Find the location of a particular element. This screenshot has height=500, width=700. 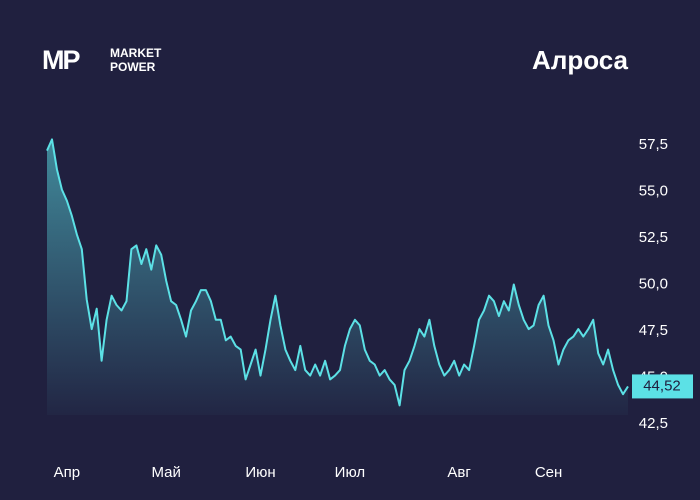

last-price-box is located at coordinates (662, 386).